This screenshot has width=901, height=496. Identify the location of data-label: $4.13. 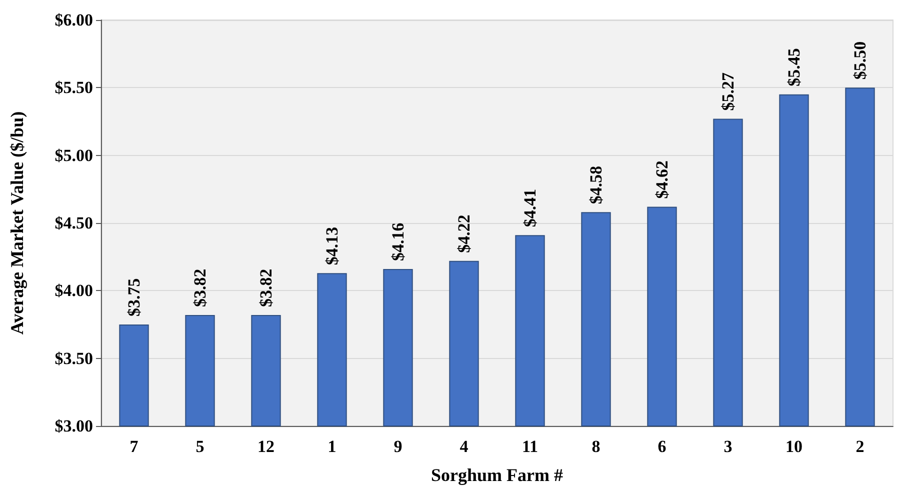
(332, 246).